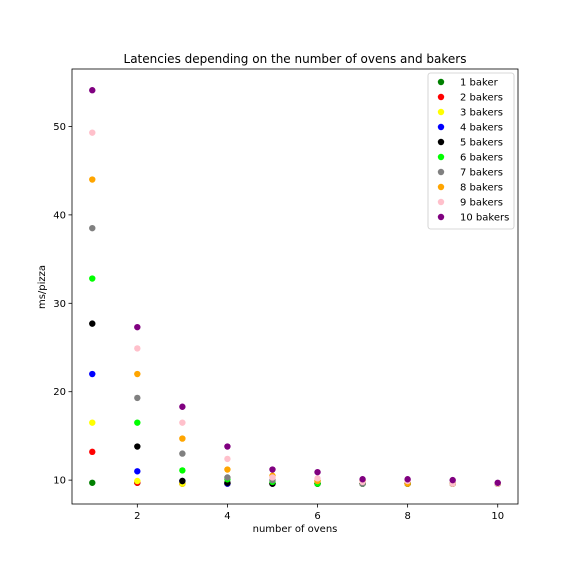 The width and height of the screenshot is (576, 576). What do you see at coordinates (295, 529) in the screenshot?
I see `x-axis-title: number of ovens` at bounding box center [295, 529].